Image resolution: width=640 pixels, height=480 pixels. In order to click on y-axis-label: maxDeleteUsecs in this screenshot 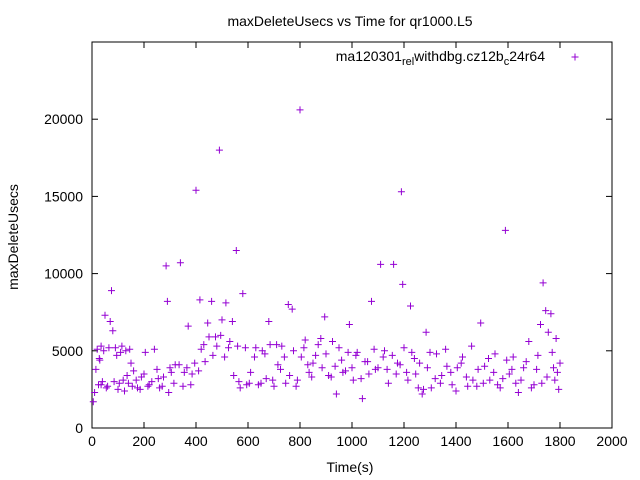, I will do `click(13, 237)`.